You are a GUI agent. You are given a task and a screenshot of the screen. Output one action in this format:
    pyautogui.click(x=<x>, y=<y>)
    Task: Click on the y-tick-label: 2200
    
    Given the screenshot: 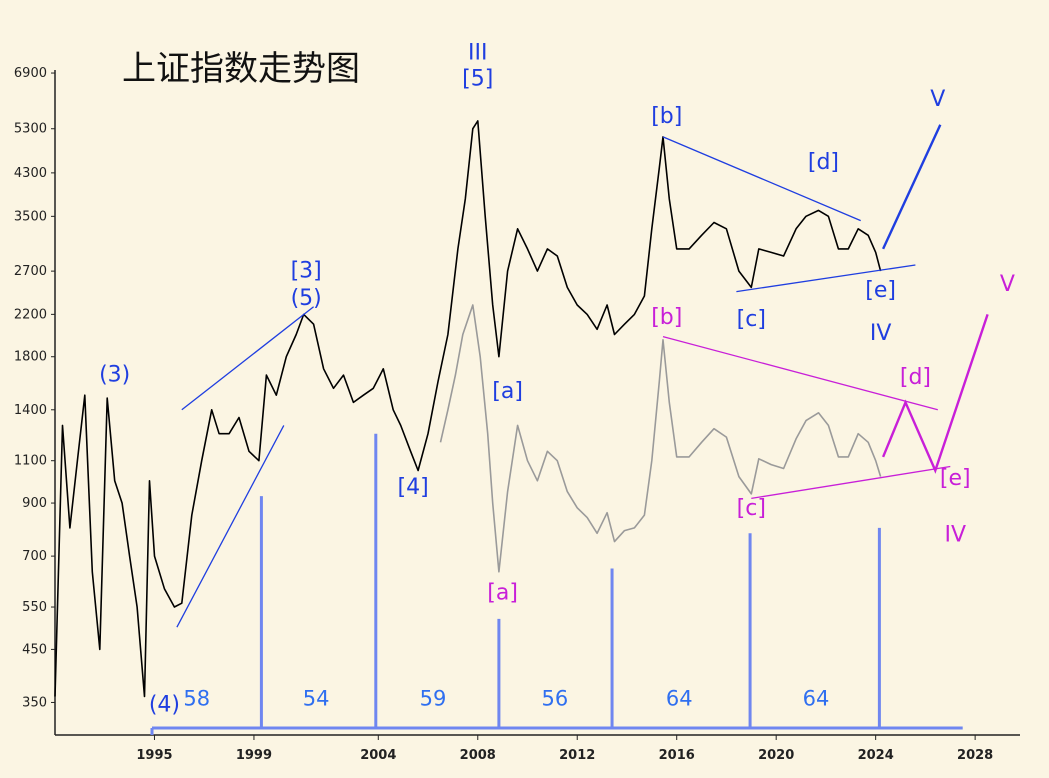 What is the action you would take?
    pyautogui.click(x=30, y=314)
    